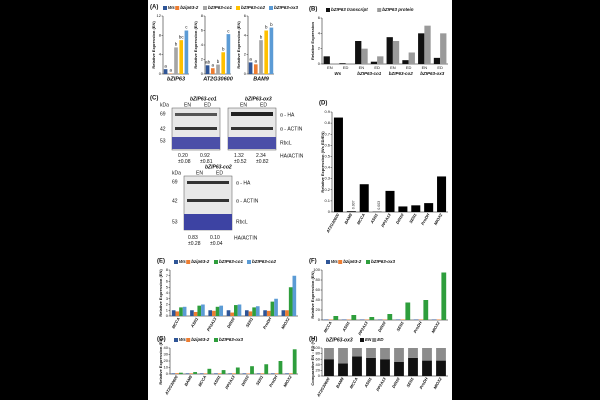 The height and width of the screenshot is (400, 600). Describe the element at coordinates (409, 67) in the screenshot. I see `x-tick-label: ED` at that location.